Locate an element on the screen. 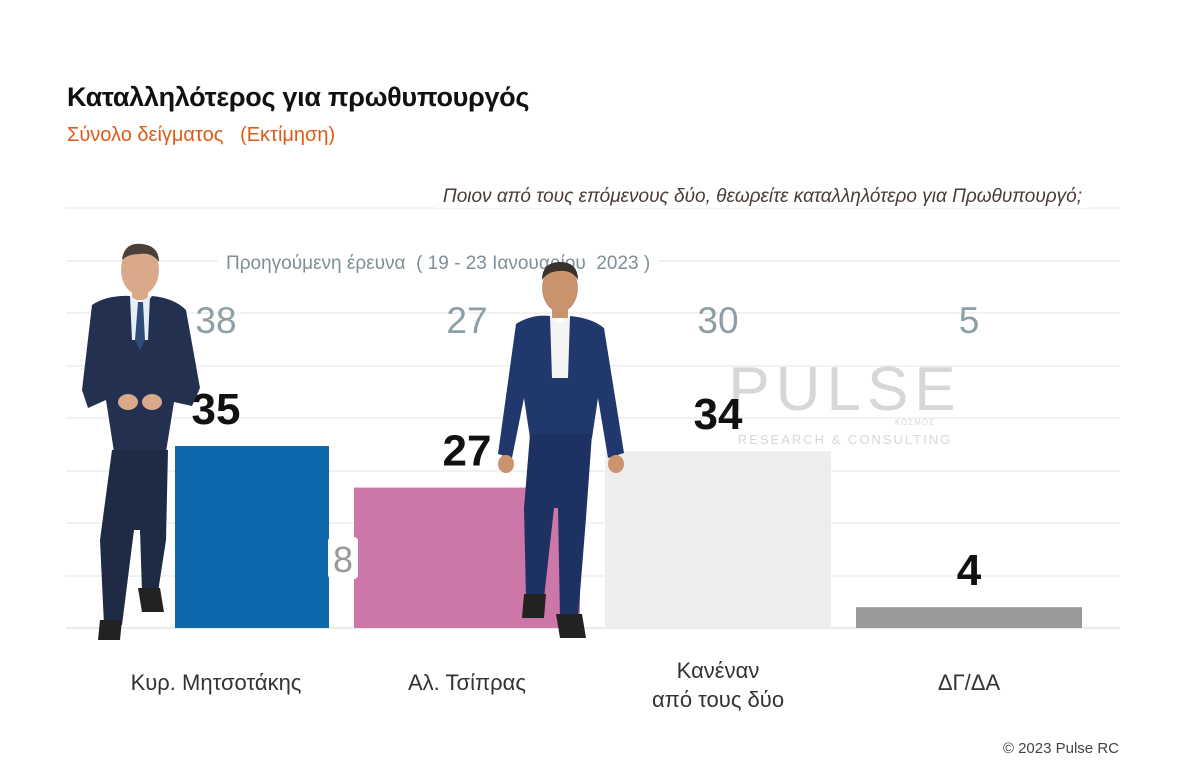 The height and width of the screenshot is (773, 1185). bar-value-label-1: 27 is located at coordinates (467, 451).